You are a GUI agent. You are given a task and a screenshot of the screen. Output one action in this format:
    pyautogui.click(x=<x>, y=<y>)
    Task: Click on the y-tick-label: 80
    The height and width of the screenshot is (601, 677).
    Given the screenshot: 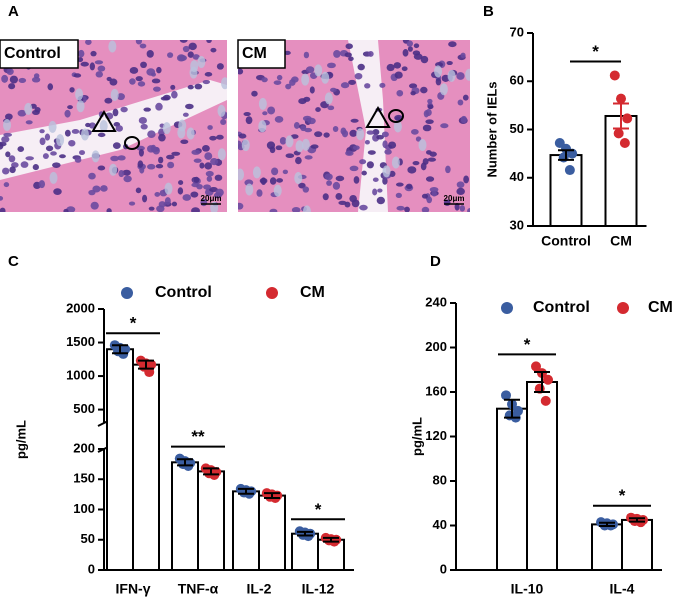 What is the action you would take?
    pyautogui.click(x=440, y=479)
    